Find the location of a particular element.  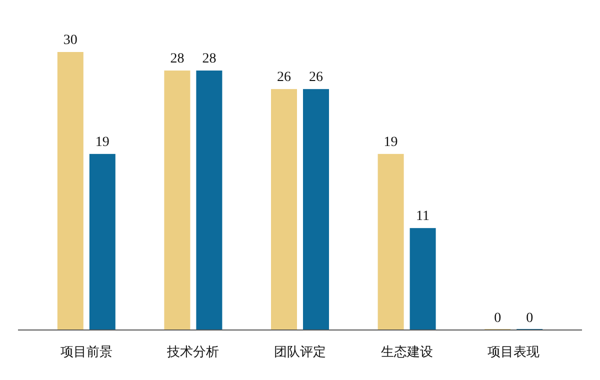

data-label: 11 is located at coordinates (423, 216).